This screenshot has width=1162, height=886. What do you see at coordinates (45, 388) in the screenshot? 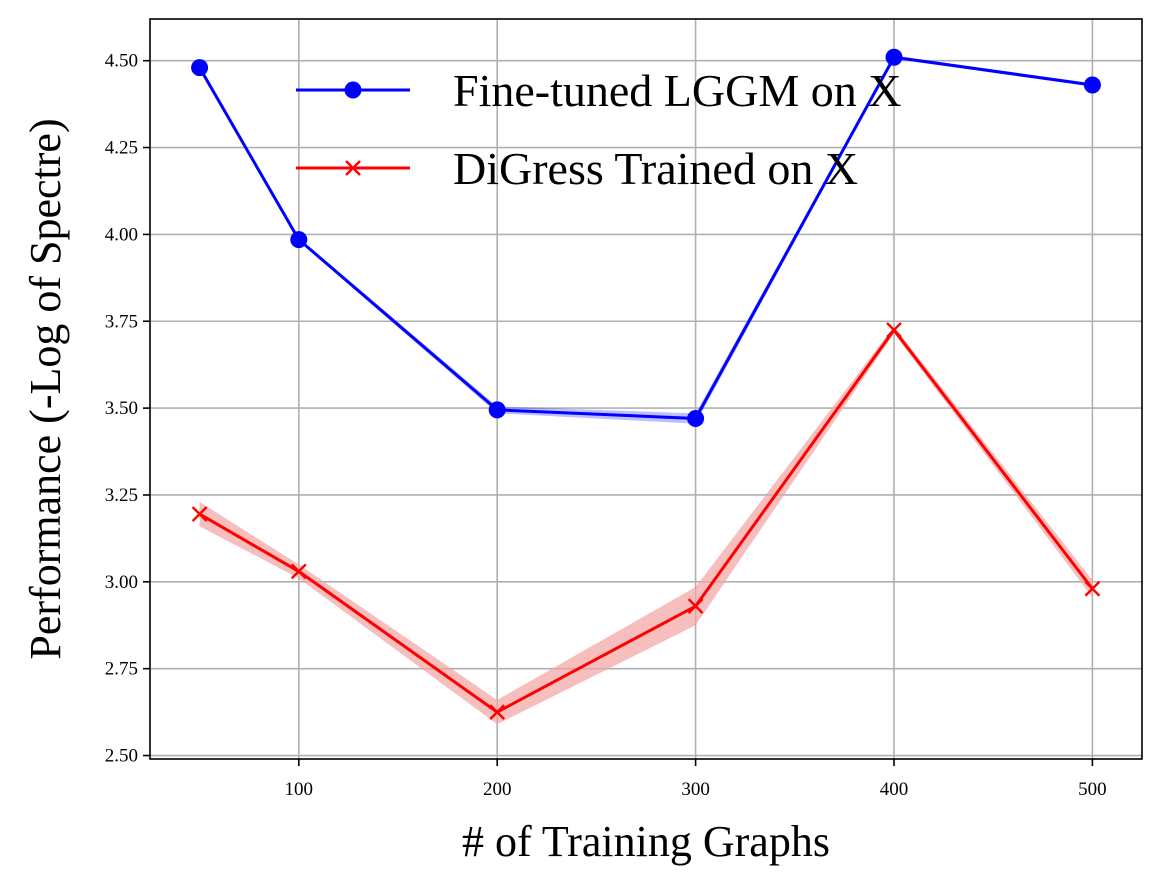
I see `y-axis-label: Performance (-Log of Spectre)` at bounding box center [45, 388].